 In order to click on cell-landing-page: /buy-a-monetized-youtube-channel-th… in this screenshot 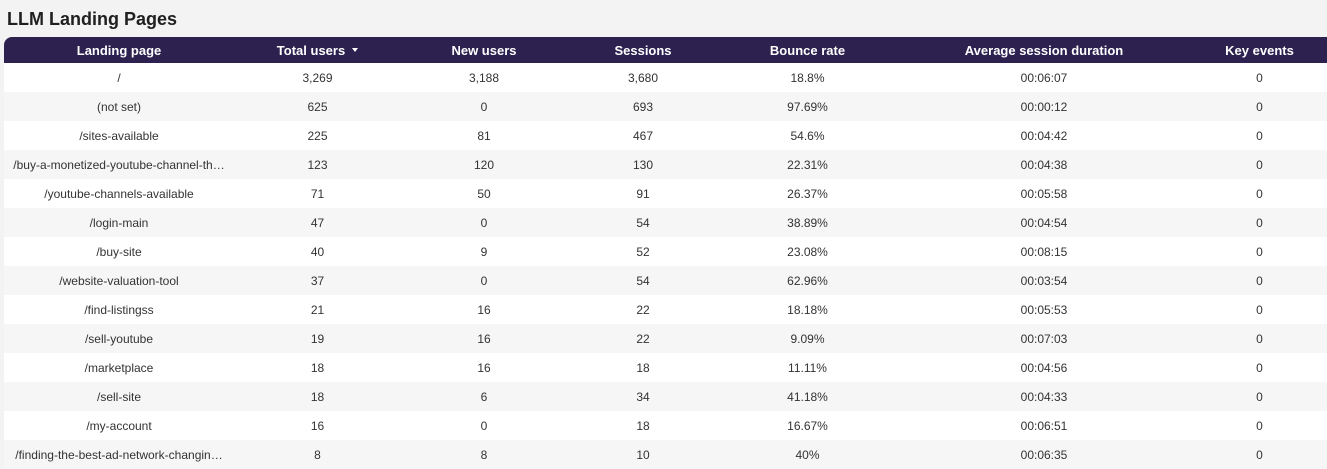, I will do `click(119, 164)`.